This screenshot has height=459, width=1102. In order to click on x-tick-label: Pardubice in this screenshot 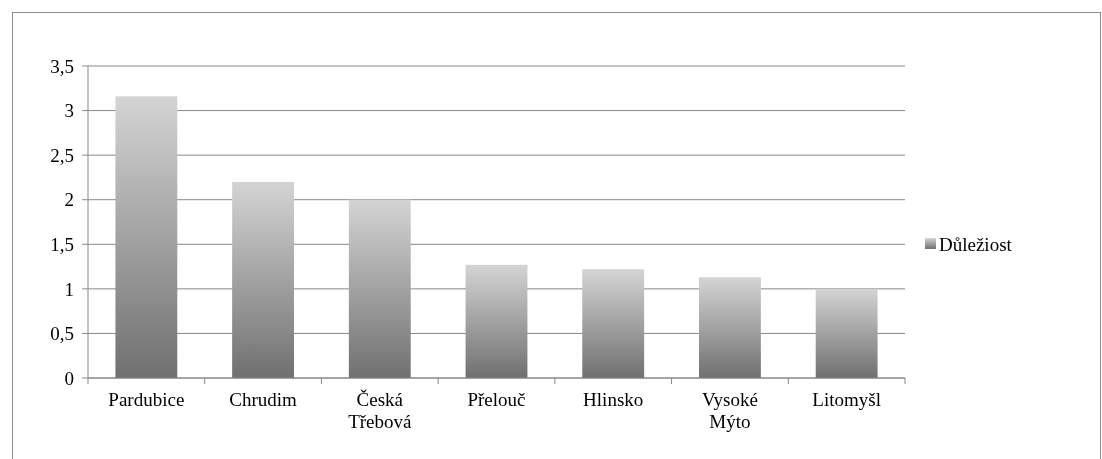, I will do `click(146, 399)`.